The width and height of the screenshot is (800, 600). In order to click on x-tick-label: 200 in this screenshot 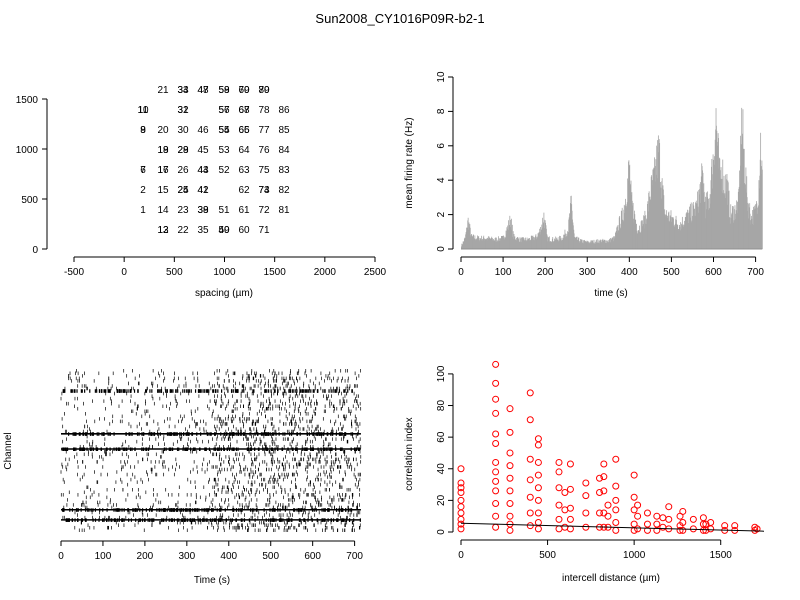, I will do `click(145, 556)`.